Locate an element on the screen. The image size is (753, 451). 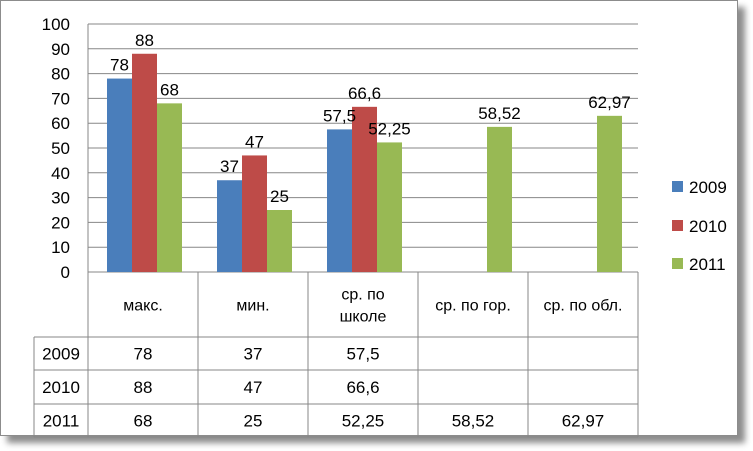
data-label: 88 is located at coordinates (144, 40).